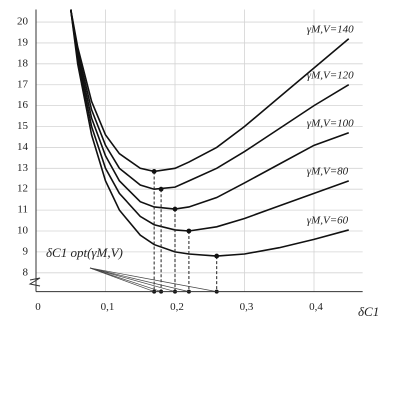 The height and width of the screenshot is (405, 402). Describe the element at coordinates (330, 75) in the screenshot. I see `series-label: γM,V=120` at that location.